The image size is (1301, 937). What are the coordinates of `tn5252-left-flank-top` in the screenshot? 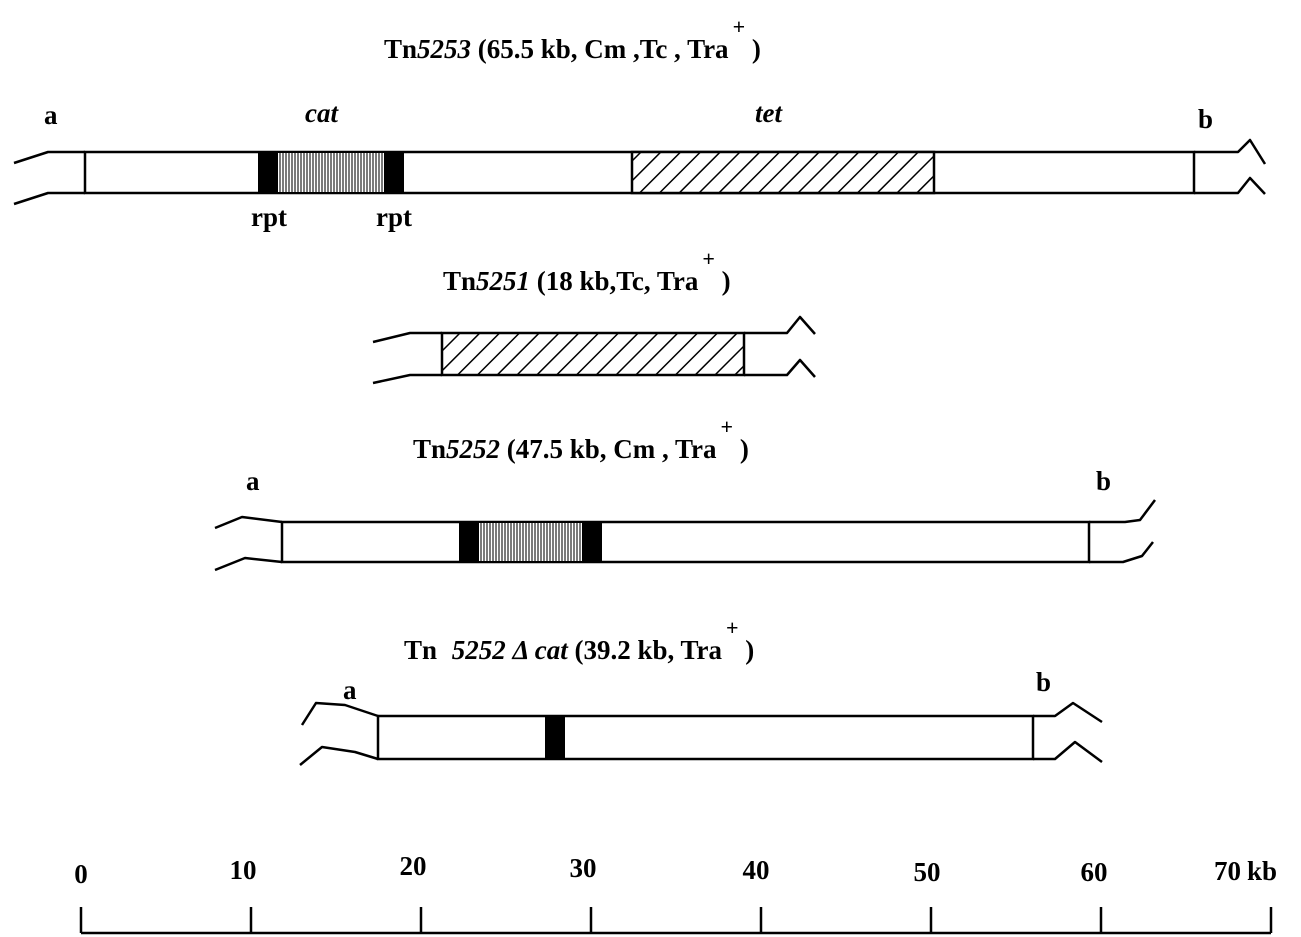 It's located at (248, 522).